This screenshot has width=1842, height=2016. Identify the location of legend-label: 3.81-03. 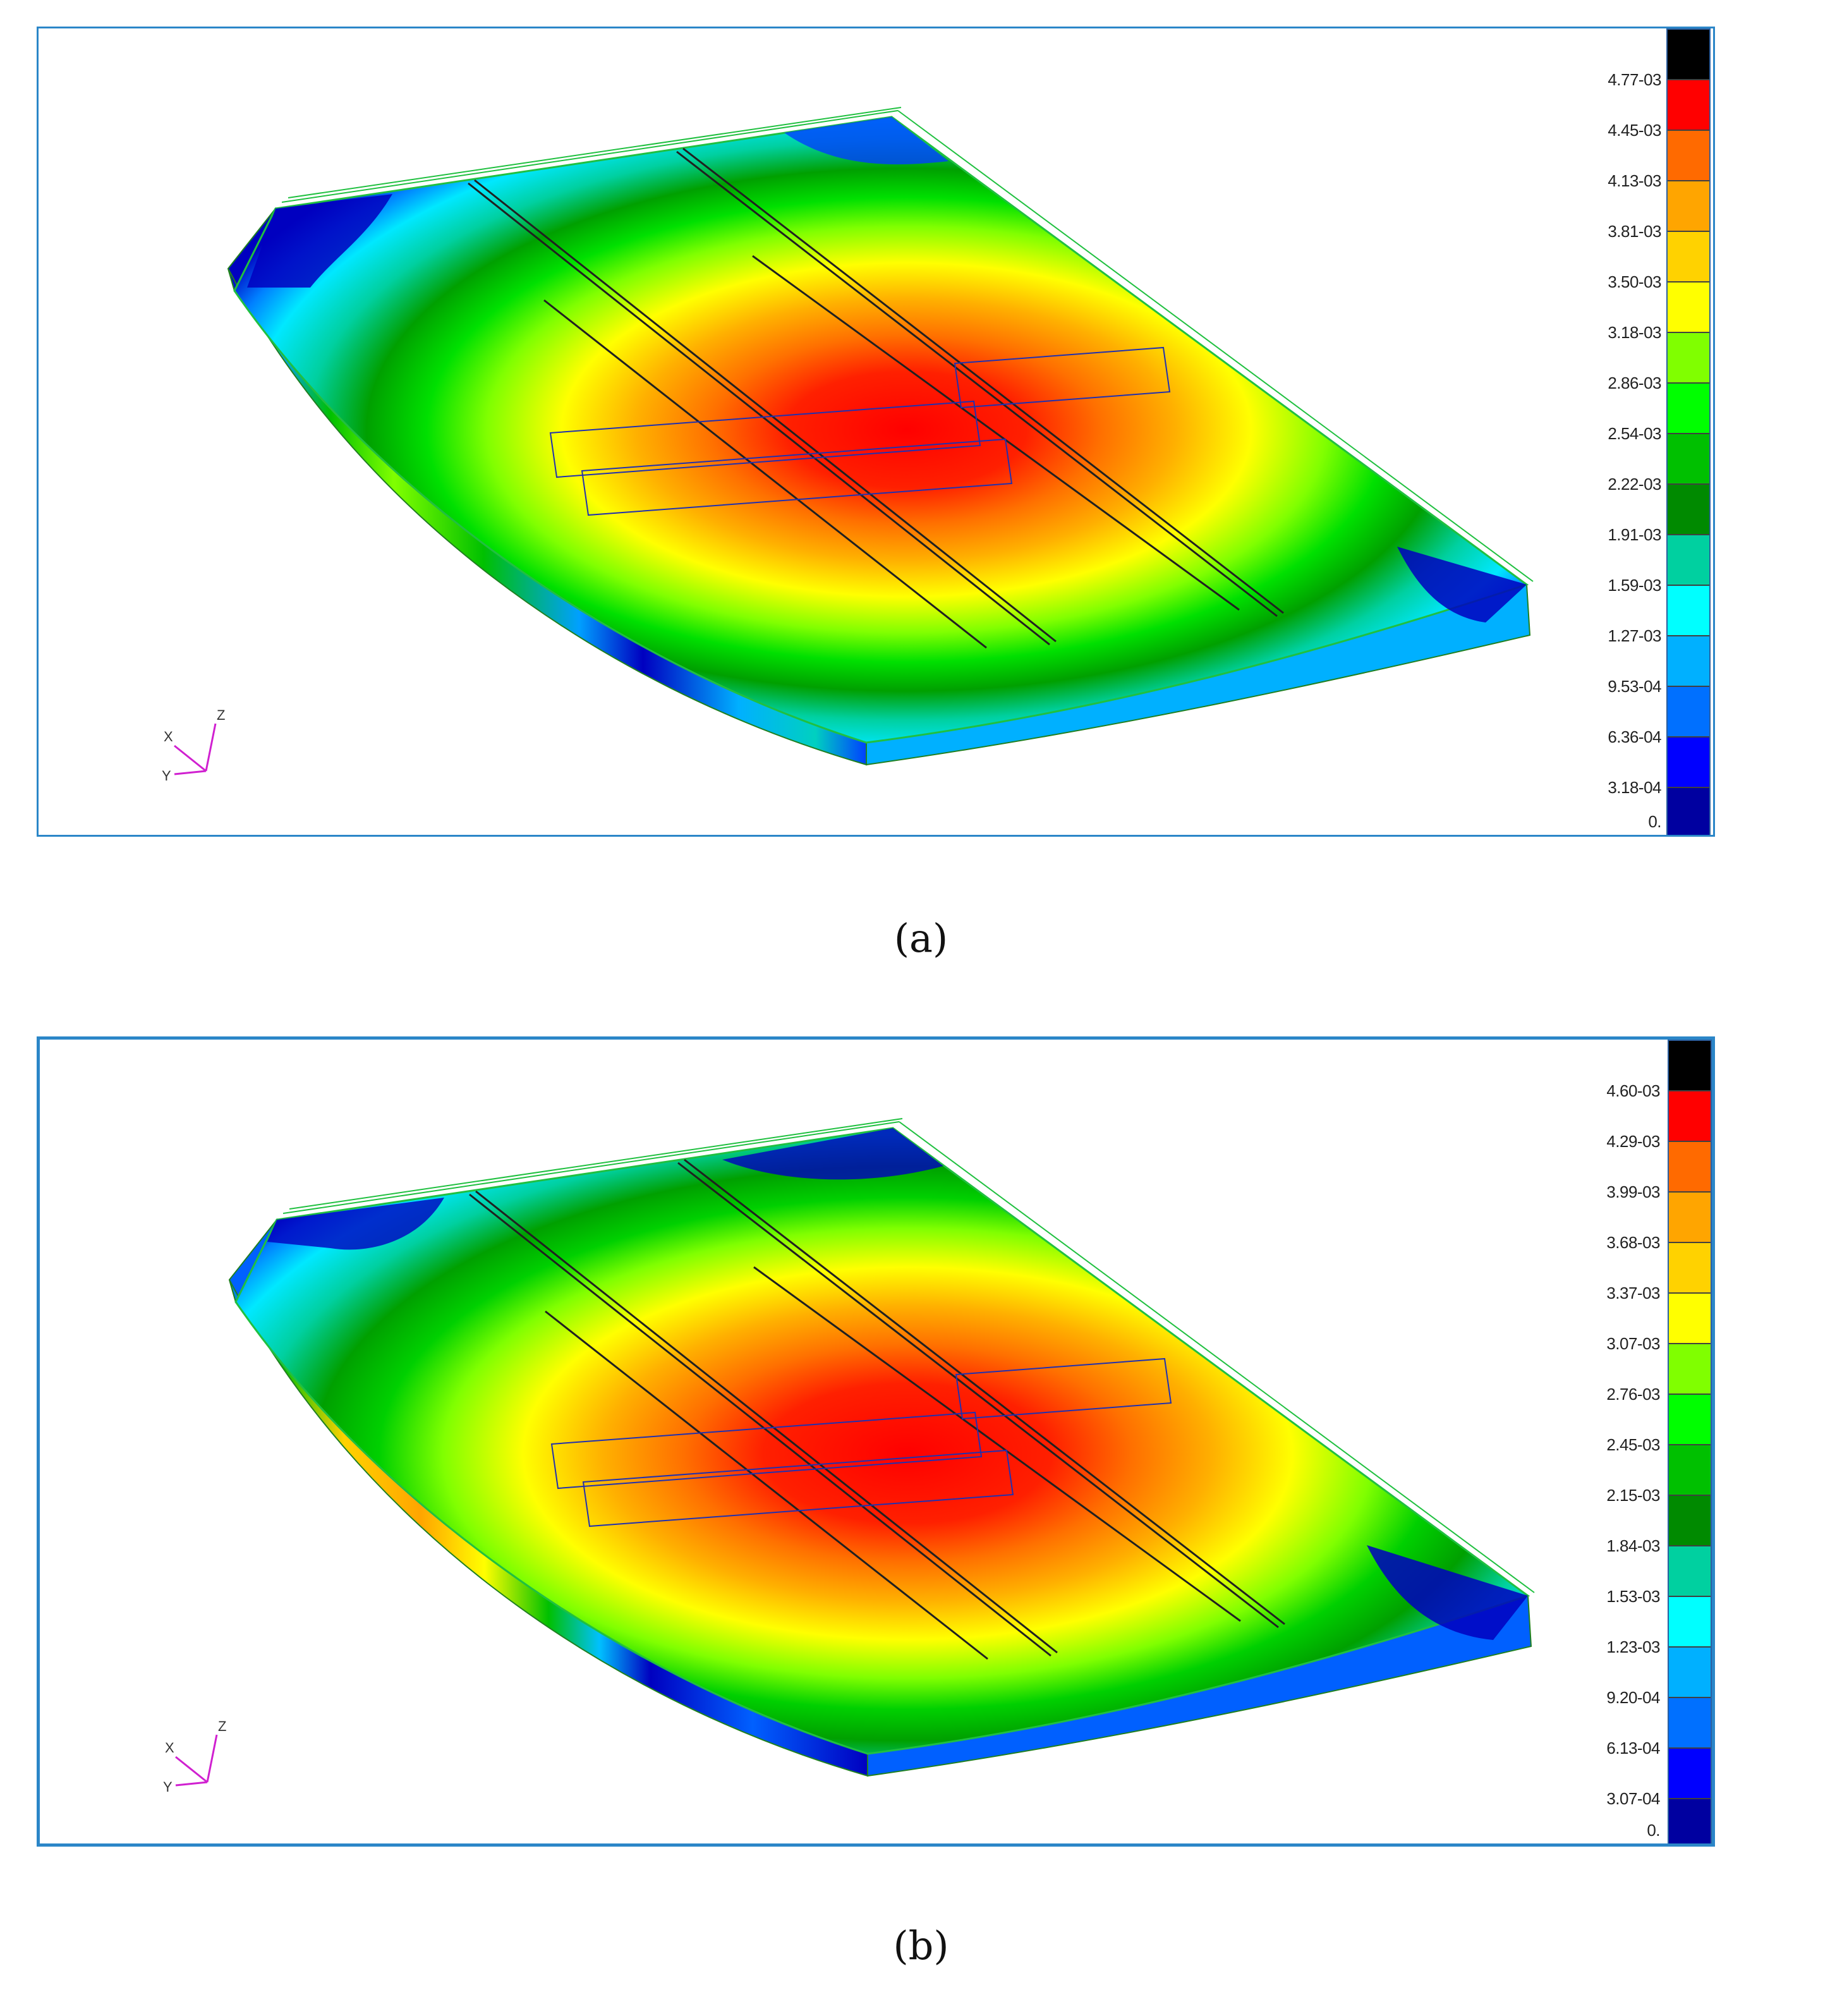
(1634, 231).